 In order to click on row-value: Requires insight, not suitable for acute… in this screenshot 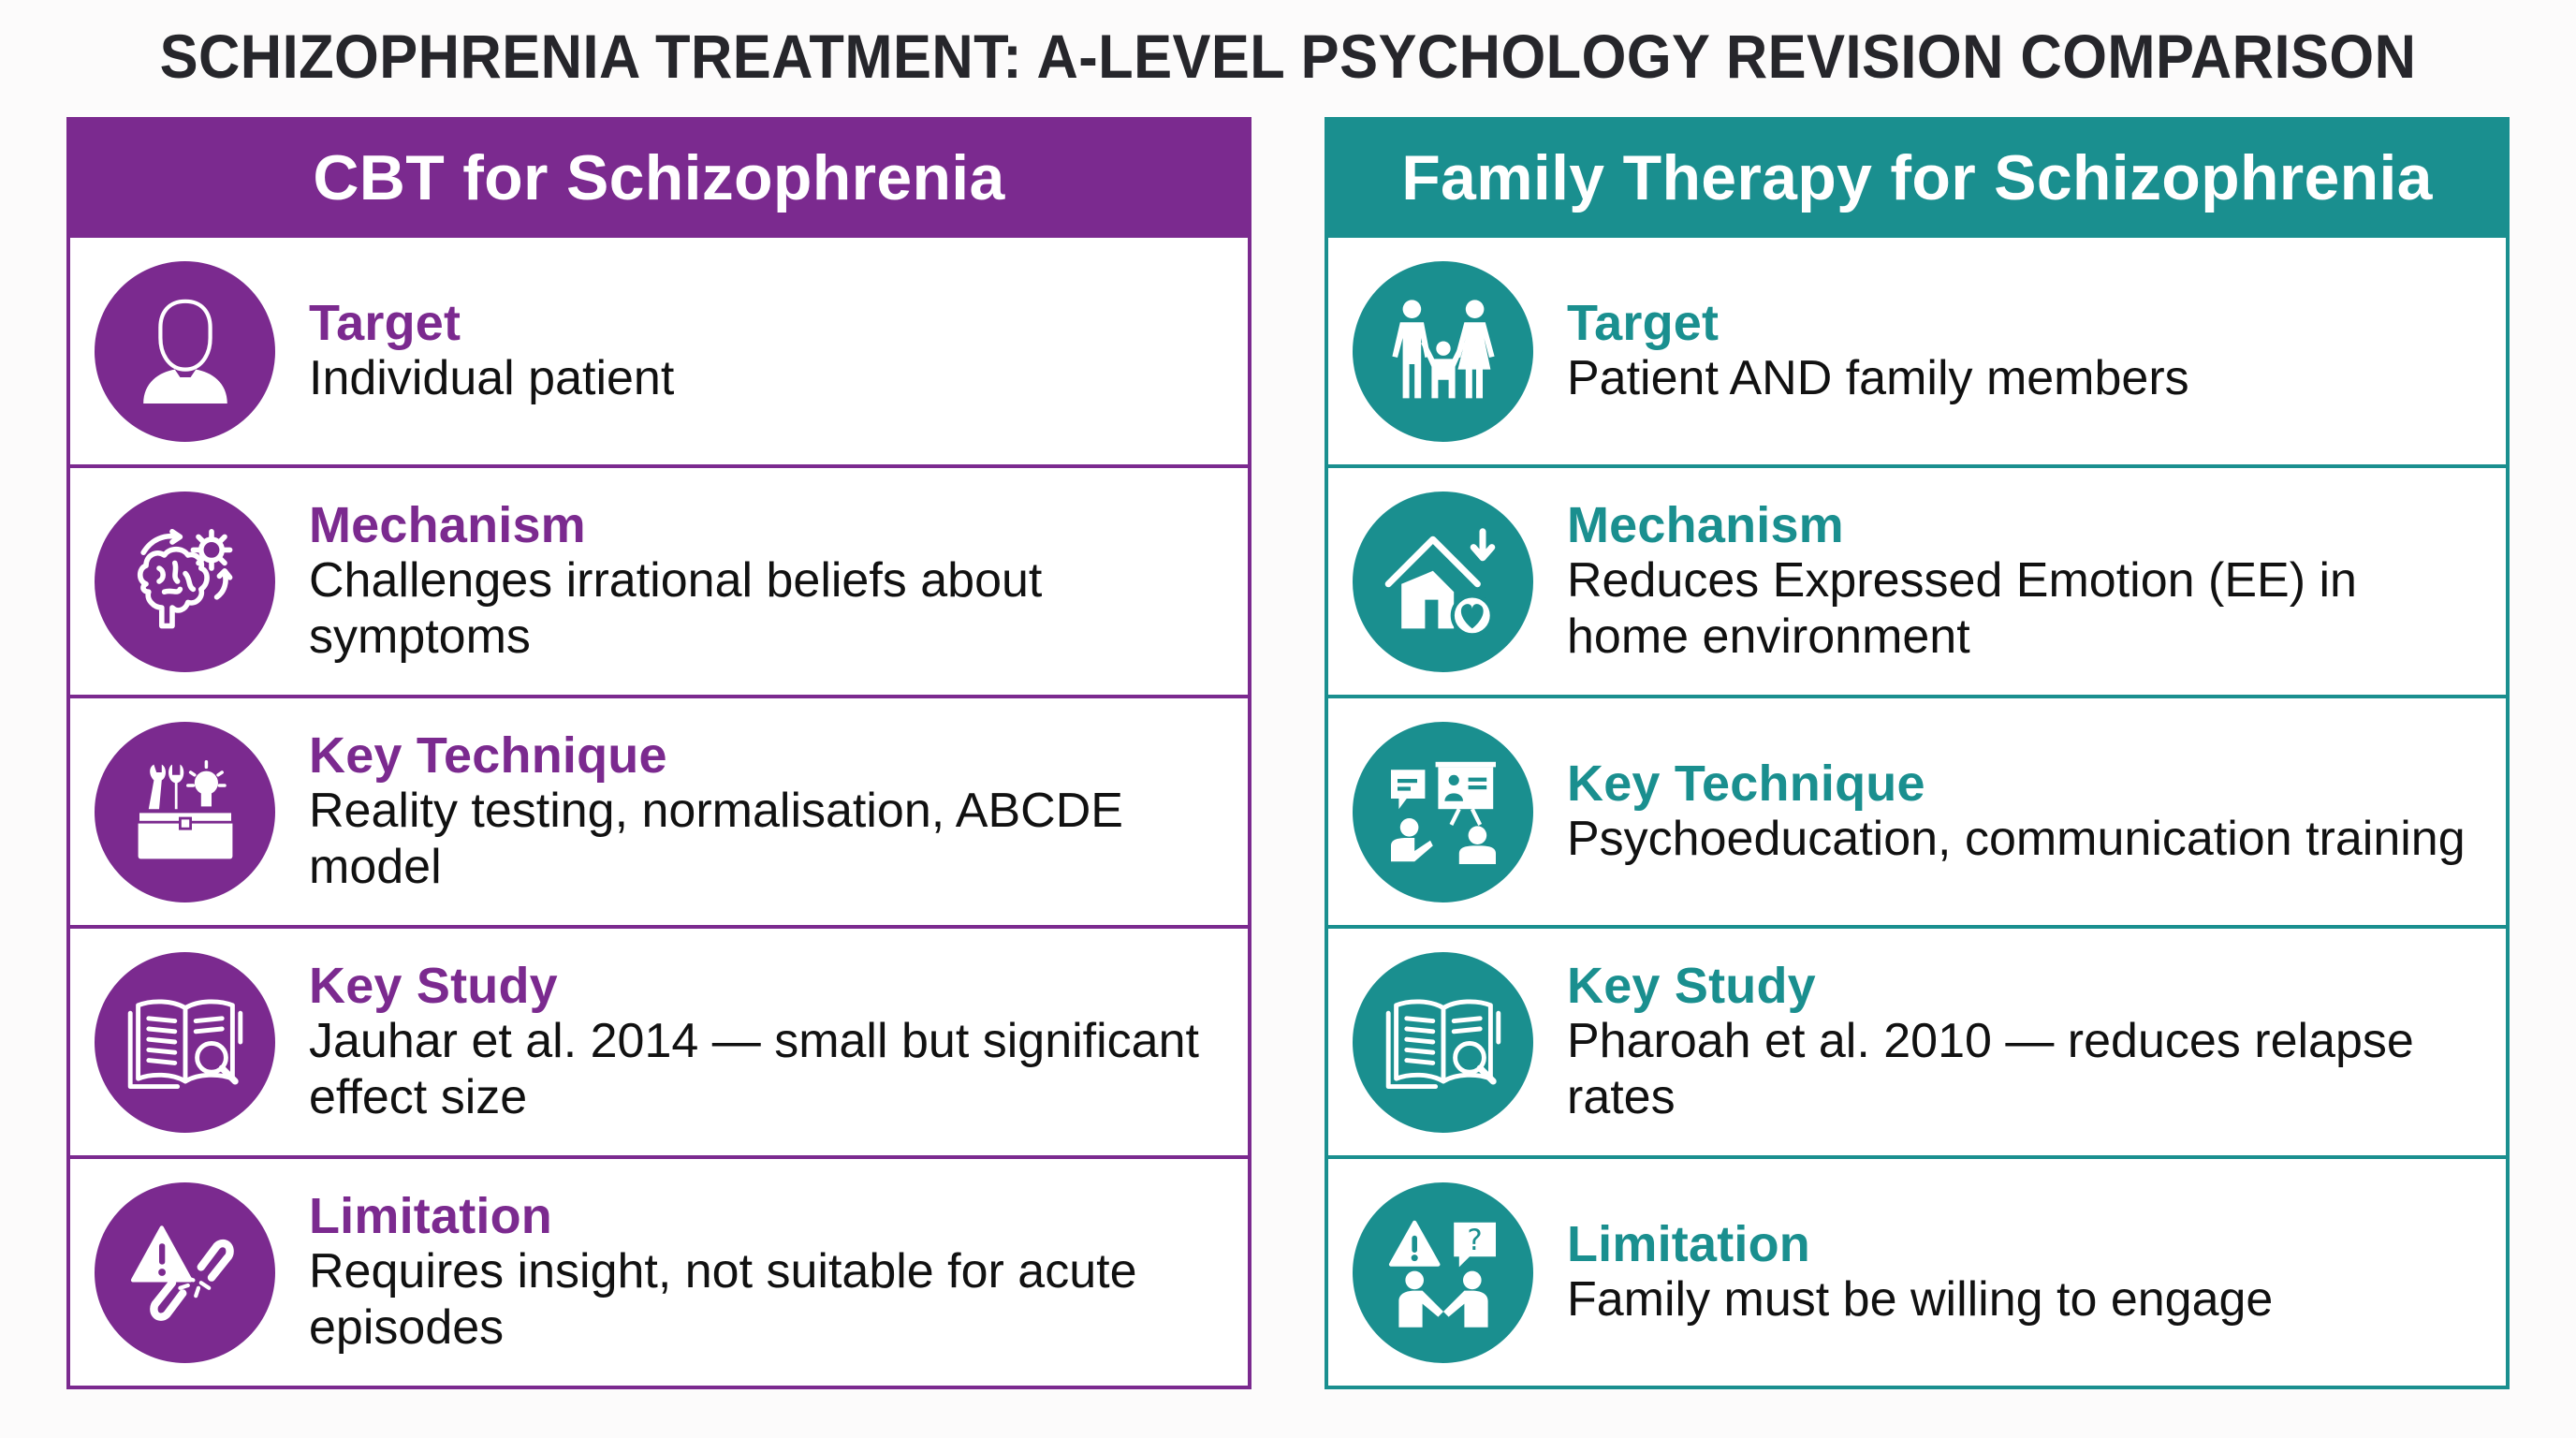, I will do `click(723, 1300)`.